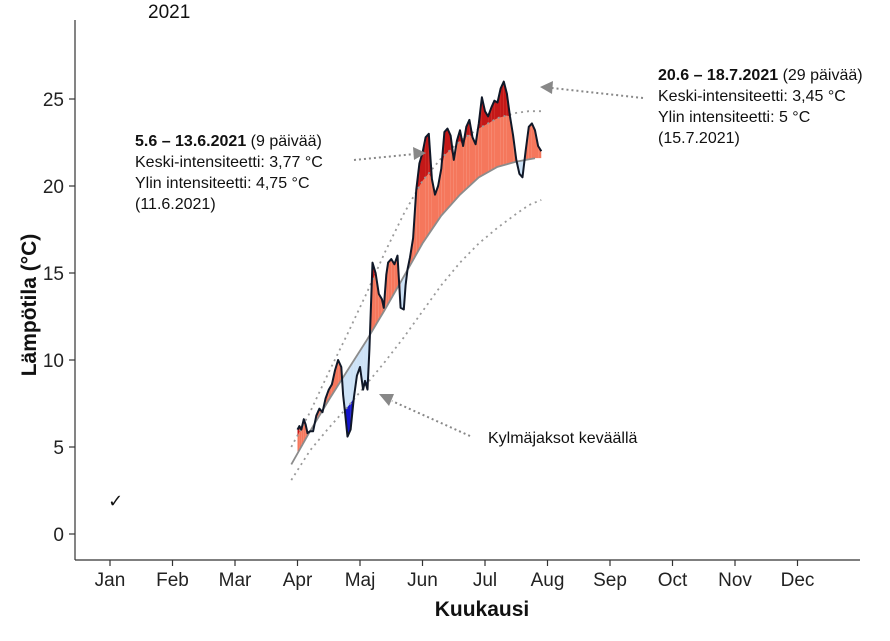 Image resolution: width=890 pixels, height=641 pixels. I want to click on annotation-mean-intensity: Keski-intensiteetti: 3,77 °C, so click(229, 162).